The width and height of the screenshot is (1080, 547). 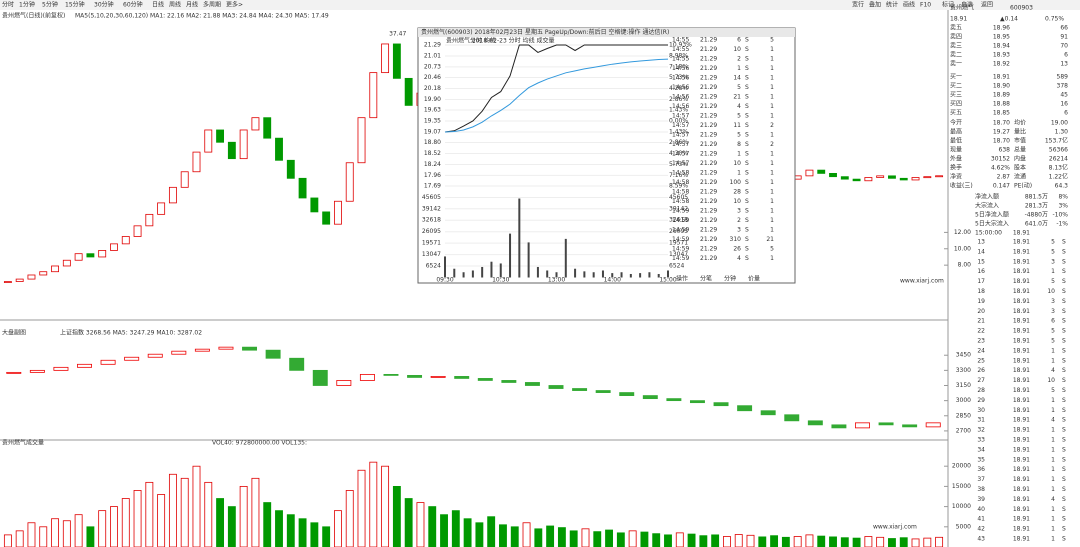 I want to click on toolbar-item: 叠加, so click(x=875, y=5).